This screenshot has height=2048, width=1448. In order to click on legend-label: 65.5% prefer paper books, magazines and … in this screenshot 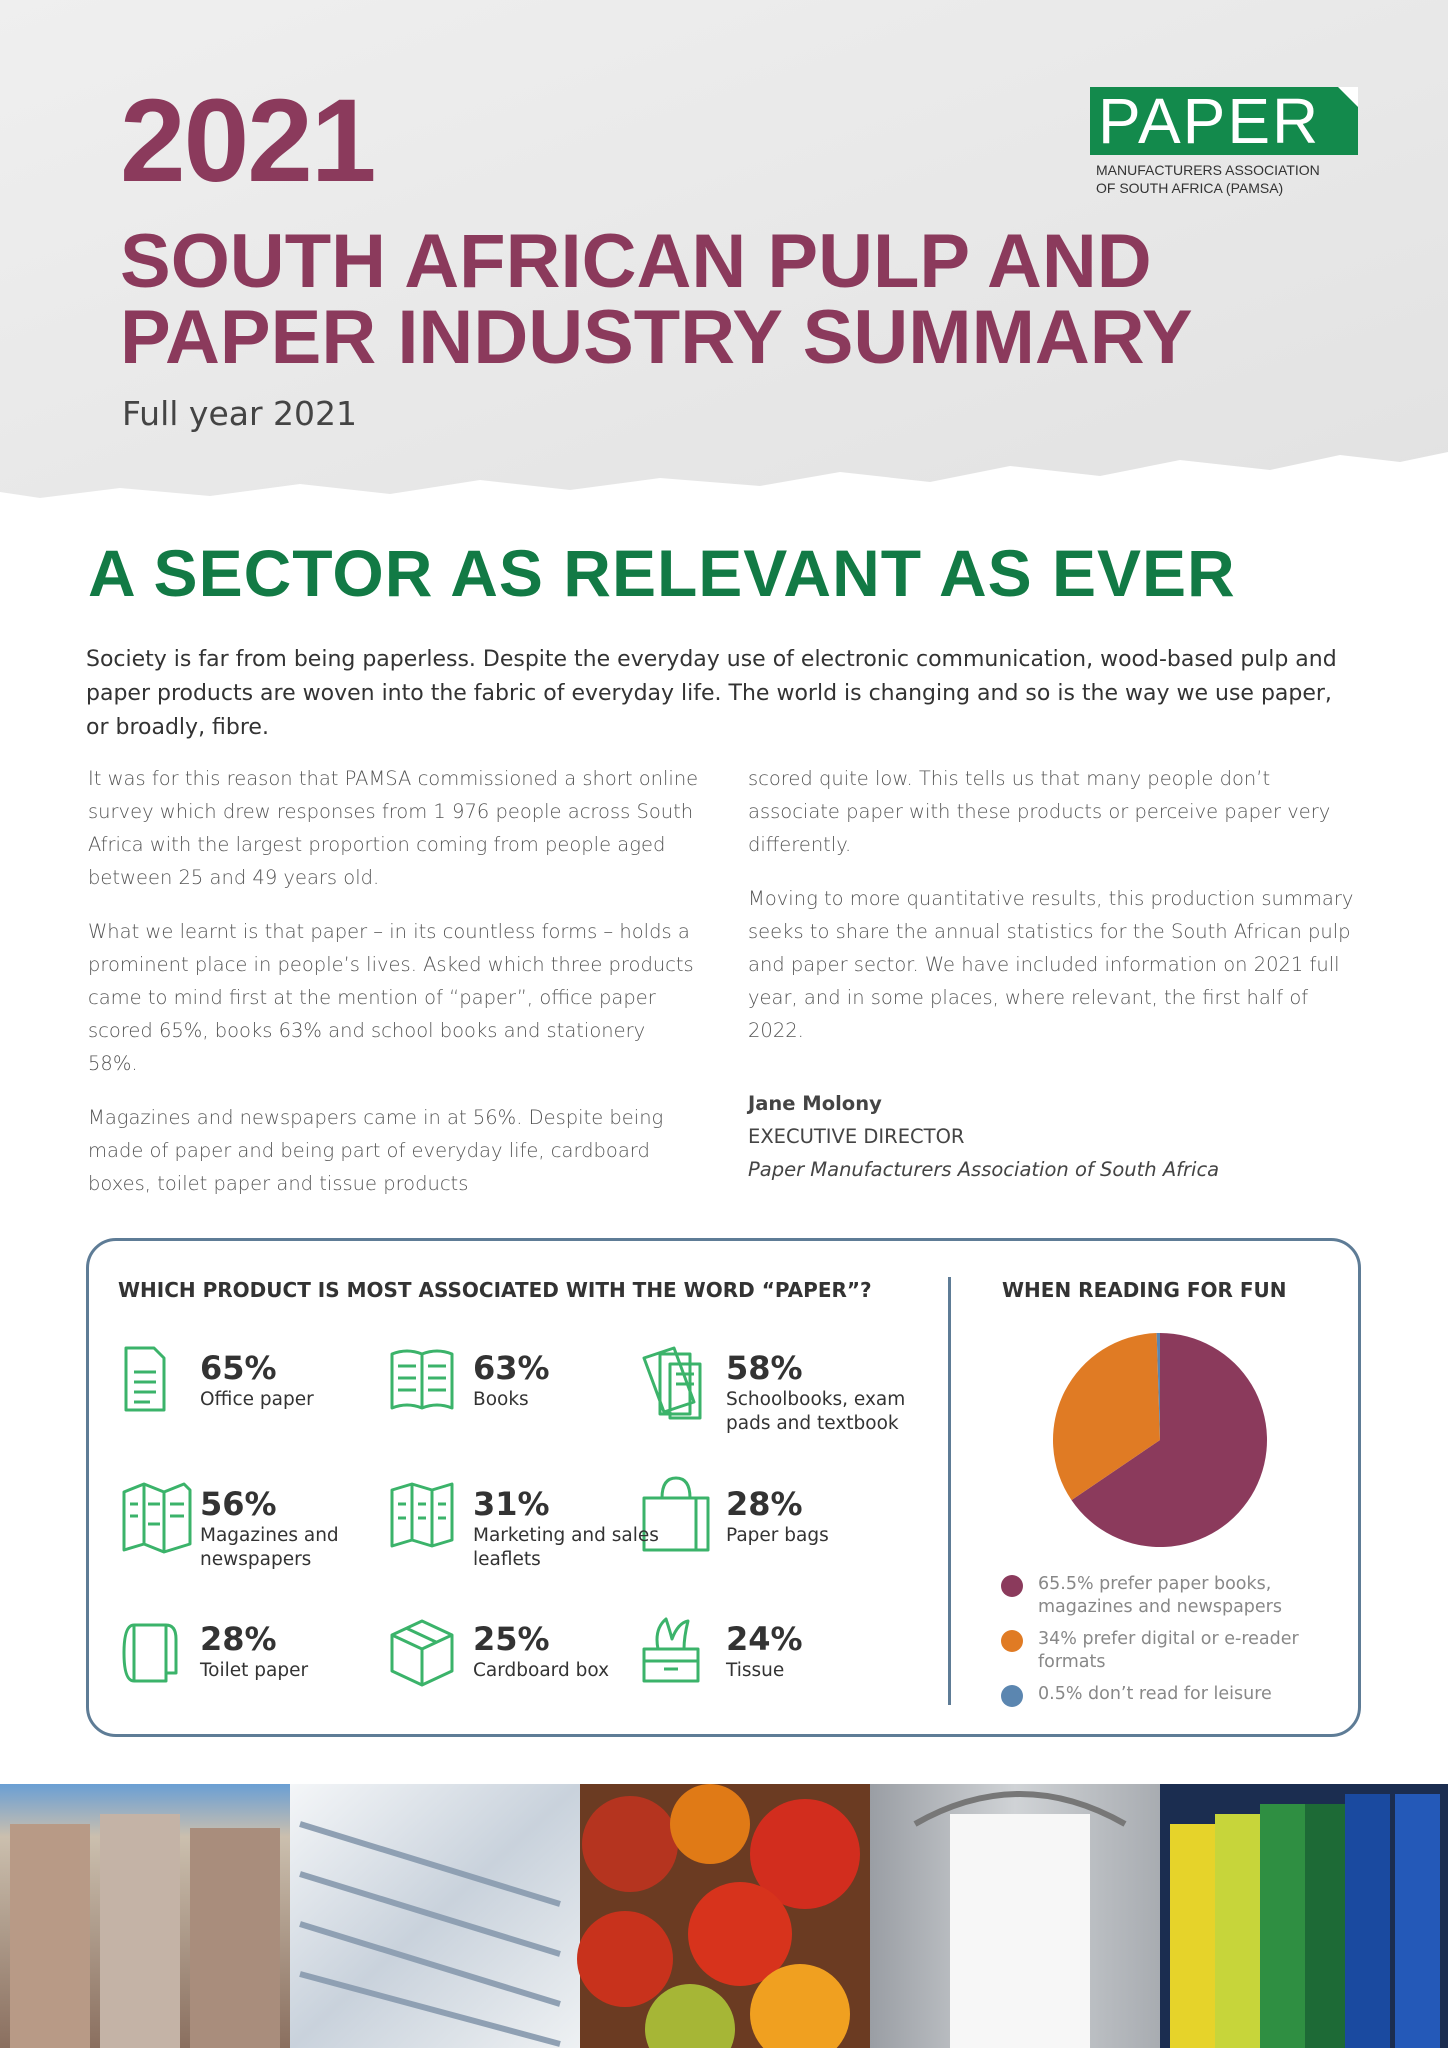, I will do `click(1160, 1595)`.